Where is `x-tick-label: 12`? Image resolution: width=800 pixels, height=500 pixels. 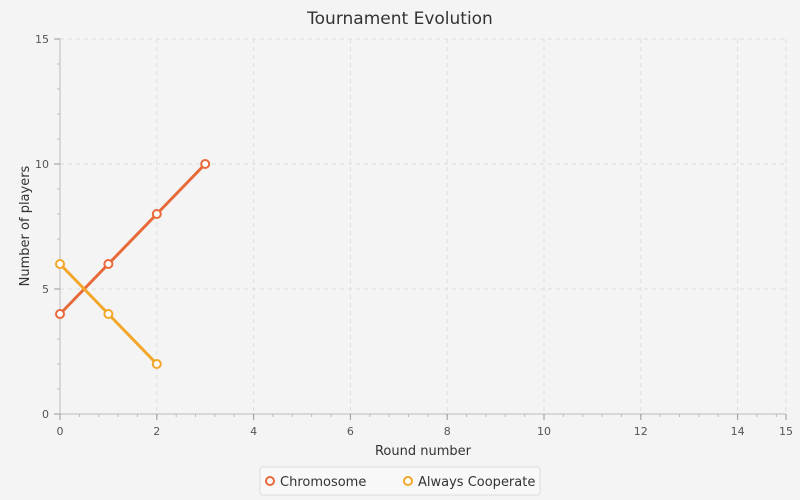
x-tick-label: 12 is located at coordinates (641, 431).